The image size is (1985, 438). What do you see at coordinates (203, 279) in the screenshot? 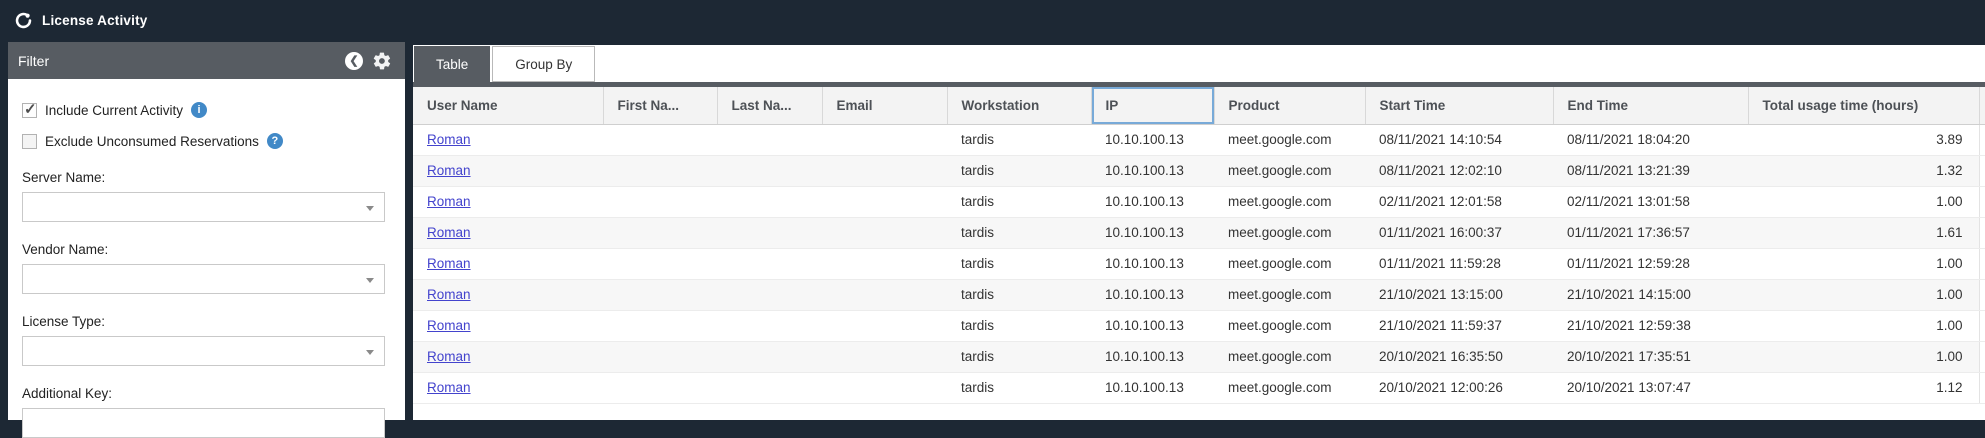
I see `vendor-name-select` at bounding box center [203, 279].